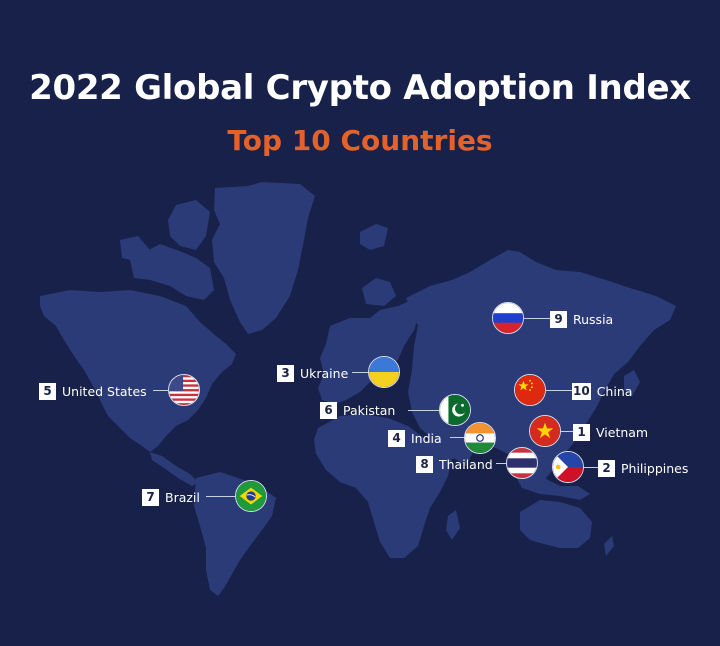 The width and height of the screenshot is (720, 646). I want to click on country-label: United States, so click(104, 391).